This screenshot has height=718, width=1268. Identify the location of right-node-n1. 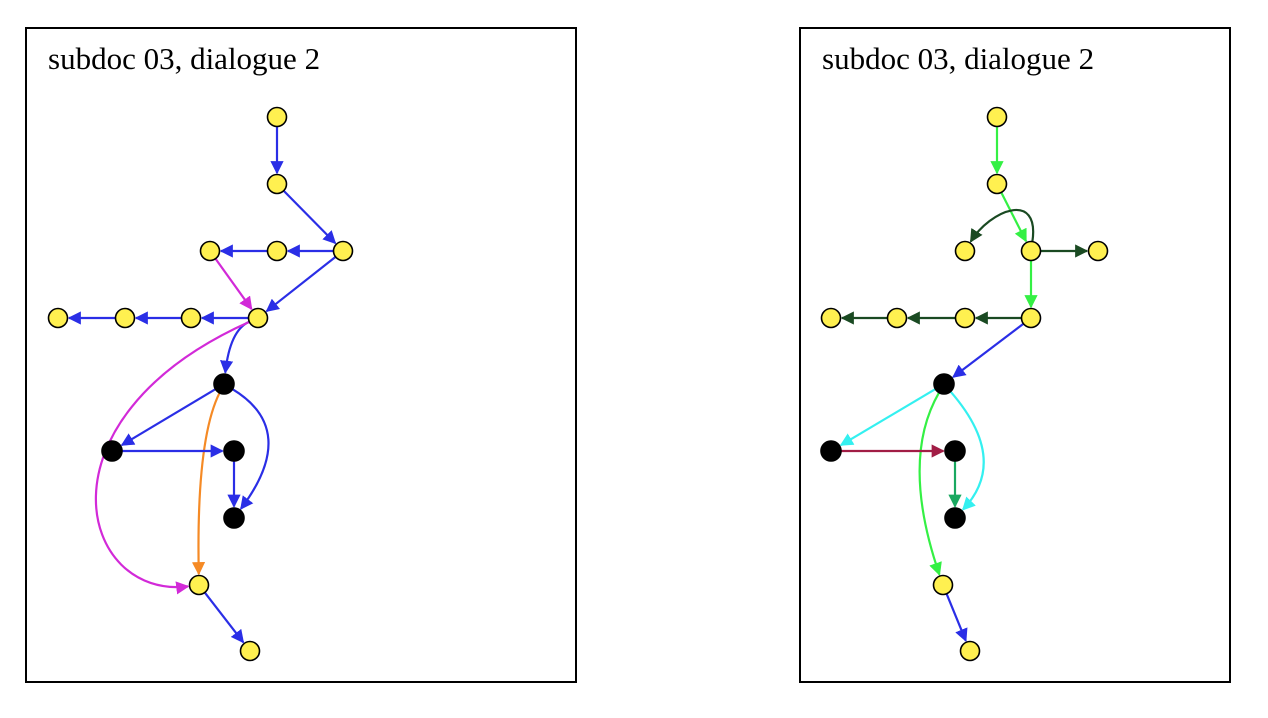
(997, 117).